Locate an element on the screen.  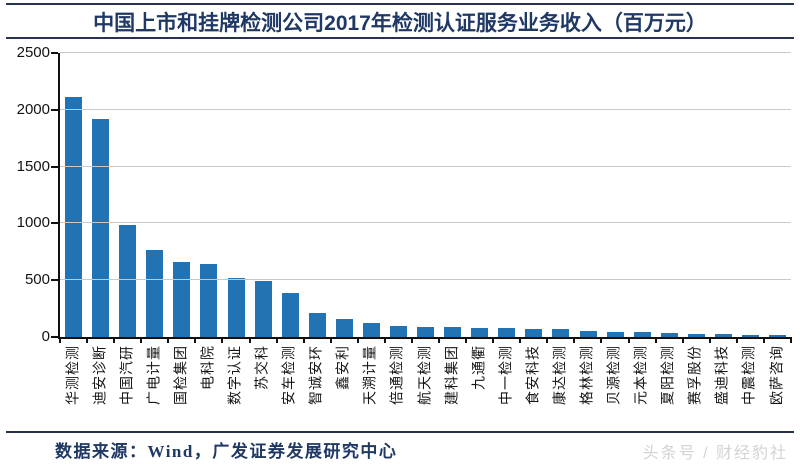
bar-安车检测 is located at coordinates (290, 315).